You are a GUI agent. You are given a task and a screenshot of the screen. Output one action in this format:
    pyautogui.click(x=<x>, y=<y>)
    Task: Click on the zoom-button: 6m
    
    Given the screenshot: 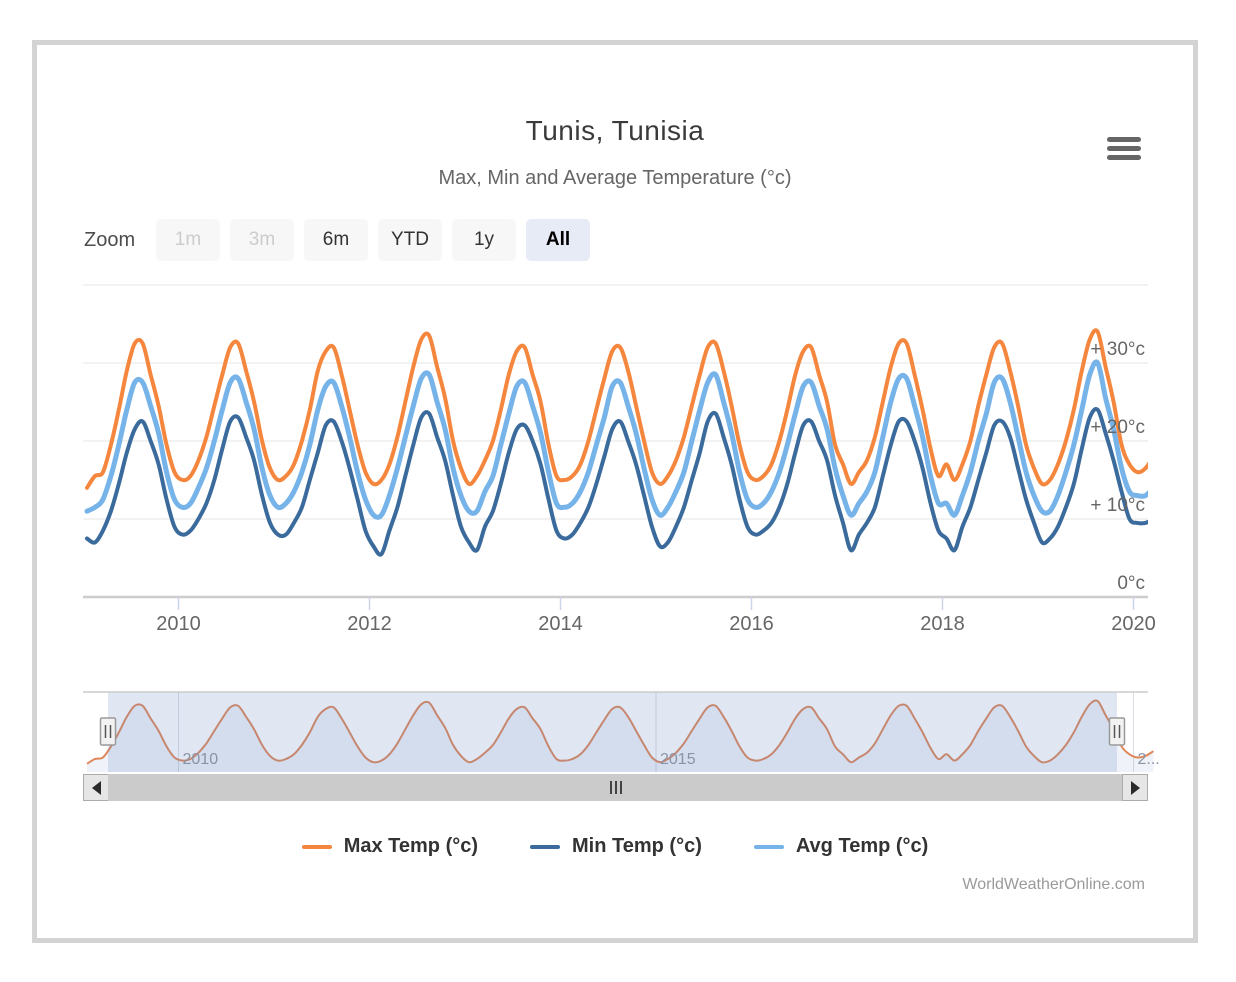 What is the action you would take?
    pyautogui.click(x=336, y=240)
    